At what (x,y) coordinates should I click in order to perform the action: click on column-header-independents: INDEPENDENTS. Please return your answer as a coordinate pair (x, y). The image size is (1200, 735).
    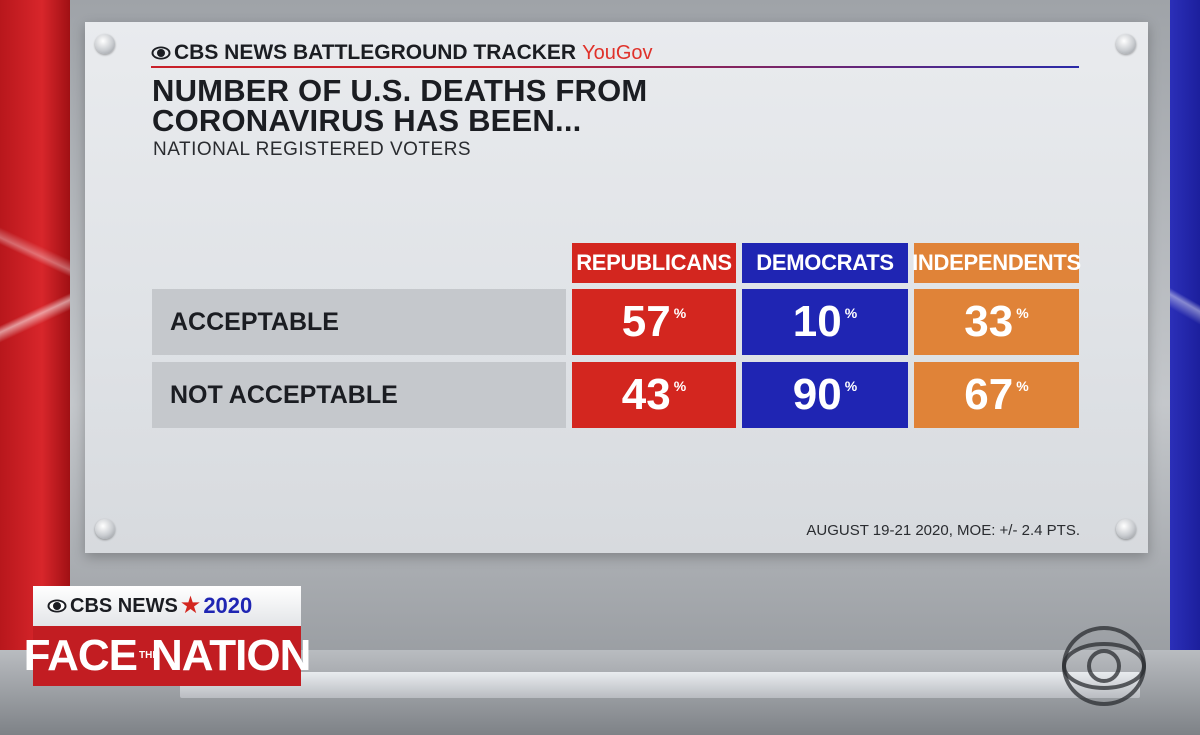
    Looking at the image, I should click on (996, 263).